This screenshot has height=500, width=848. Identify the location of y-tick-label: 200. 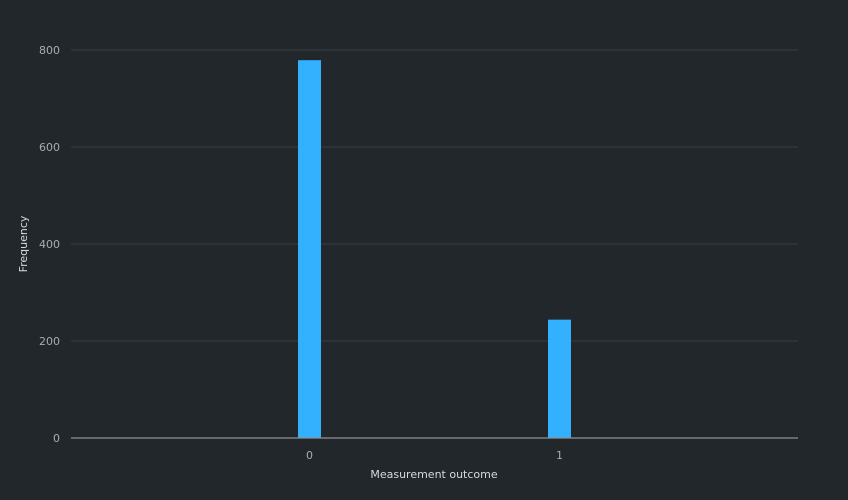
(49, 341).